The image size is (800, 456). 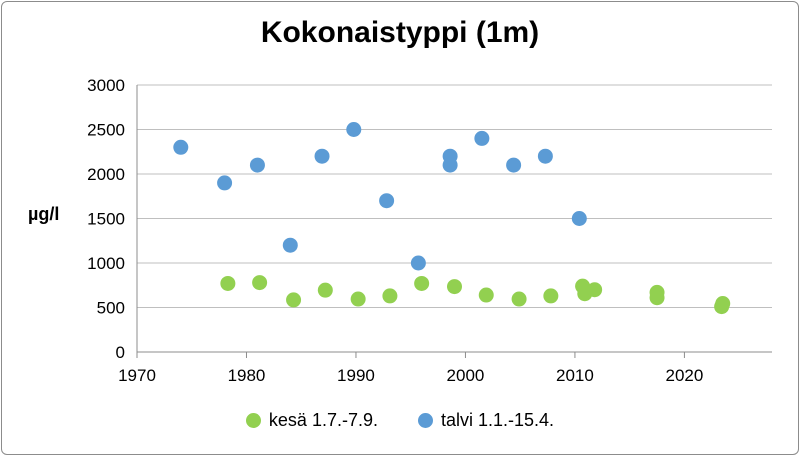 What do you see at coordinates (575, 375) in the screenshot?
I see `x-tick-label: 2010` at bounding box center [575, 375].